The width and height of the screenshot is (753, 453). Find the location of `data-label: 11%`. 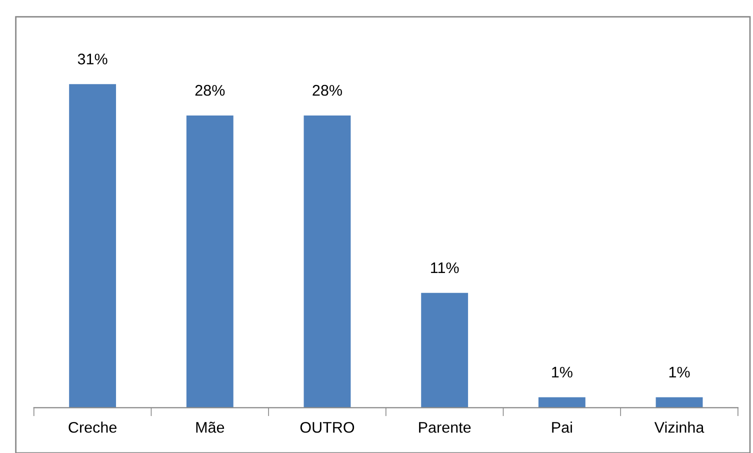

data-label: 11% is located at coordinates (445, 268).